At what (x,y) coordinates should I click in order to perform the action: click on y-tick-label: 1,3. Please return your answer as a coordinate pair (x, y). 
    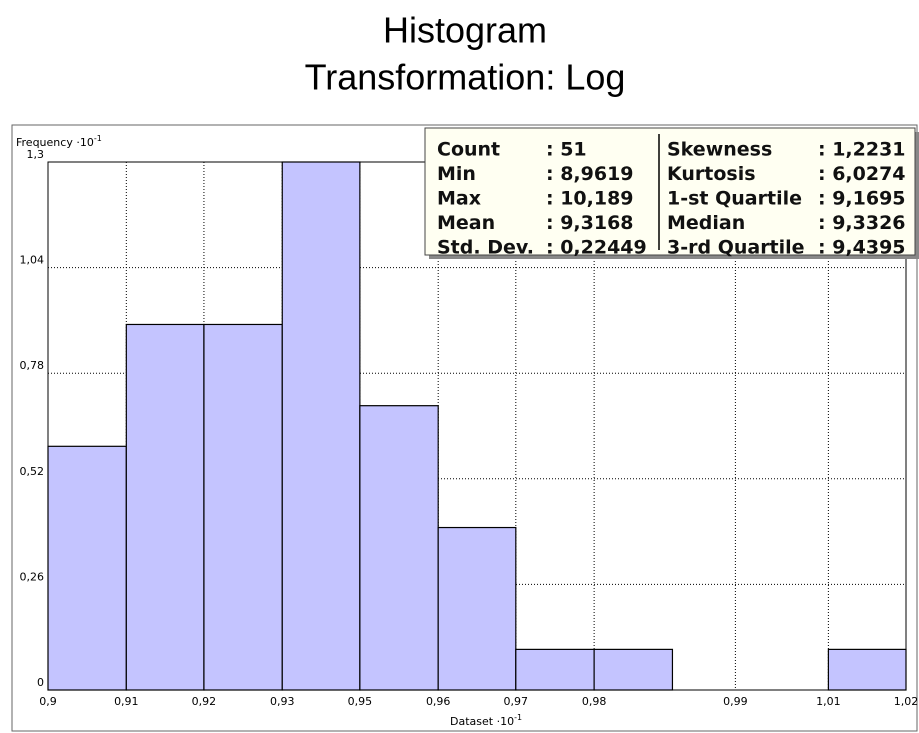
    Looking at the image, I should click on (36, 154).